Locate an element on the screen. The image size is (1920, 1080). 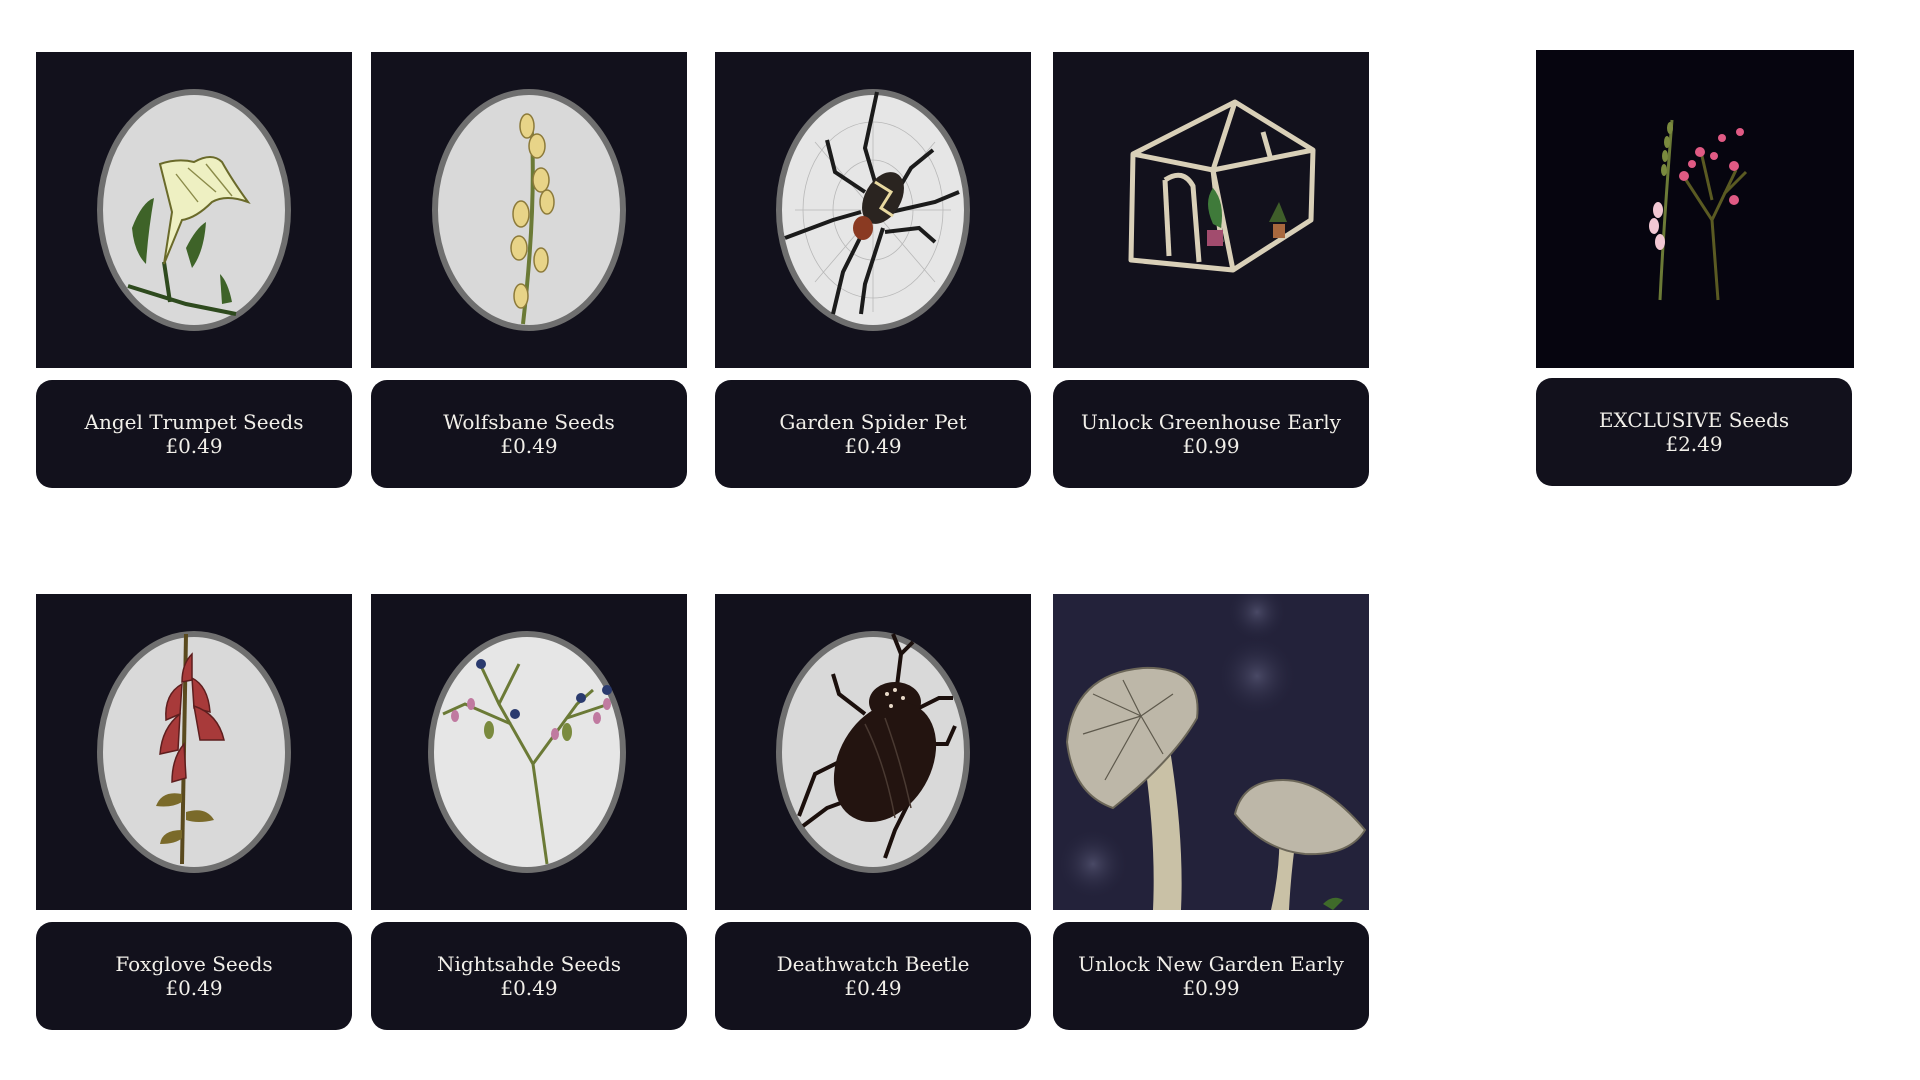
greenhouse-buy-card: Unlock Greenhouse Early £0.99 is located at coordinates (1211, 434).